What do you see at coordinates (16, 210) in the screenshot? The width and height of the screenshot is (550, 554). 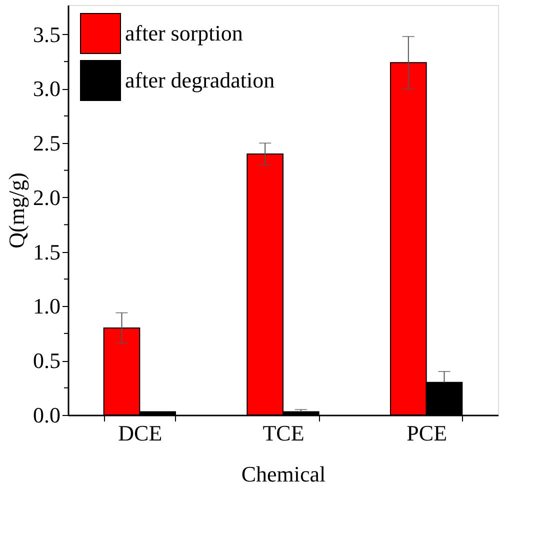 I see `y-axis-title: Q(mg/g)` at bounding box center [16, 210].